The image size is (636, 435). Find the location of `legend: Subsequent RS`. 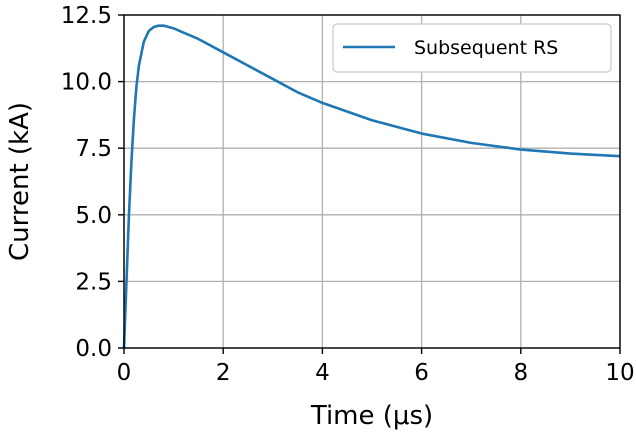

legend: Subsequent RS is located at coordinates (472, 48).